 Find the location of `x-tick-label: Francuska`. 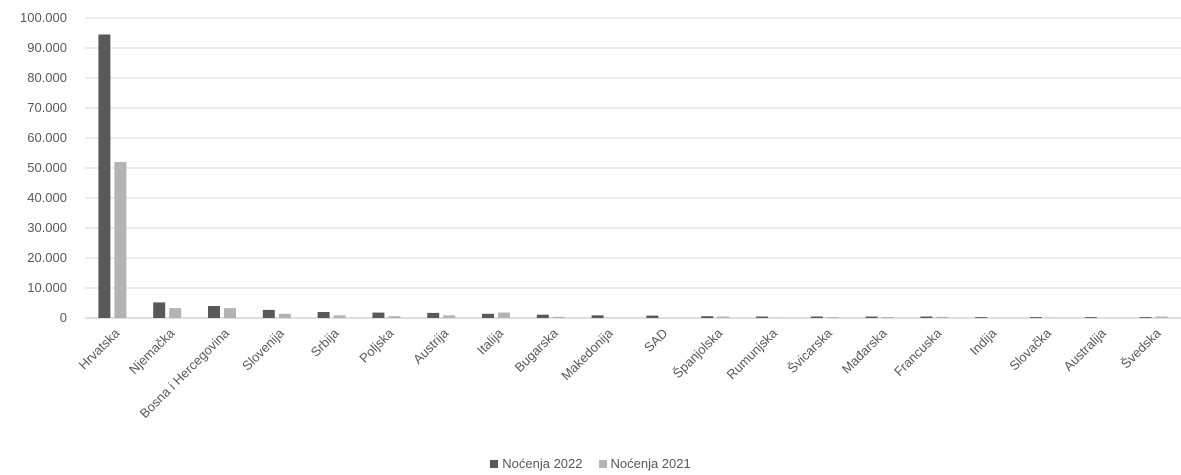

x-tick-label: Francuska is located at coordinates (918, 352).